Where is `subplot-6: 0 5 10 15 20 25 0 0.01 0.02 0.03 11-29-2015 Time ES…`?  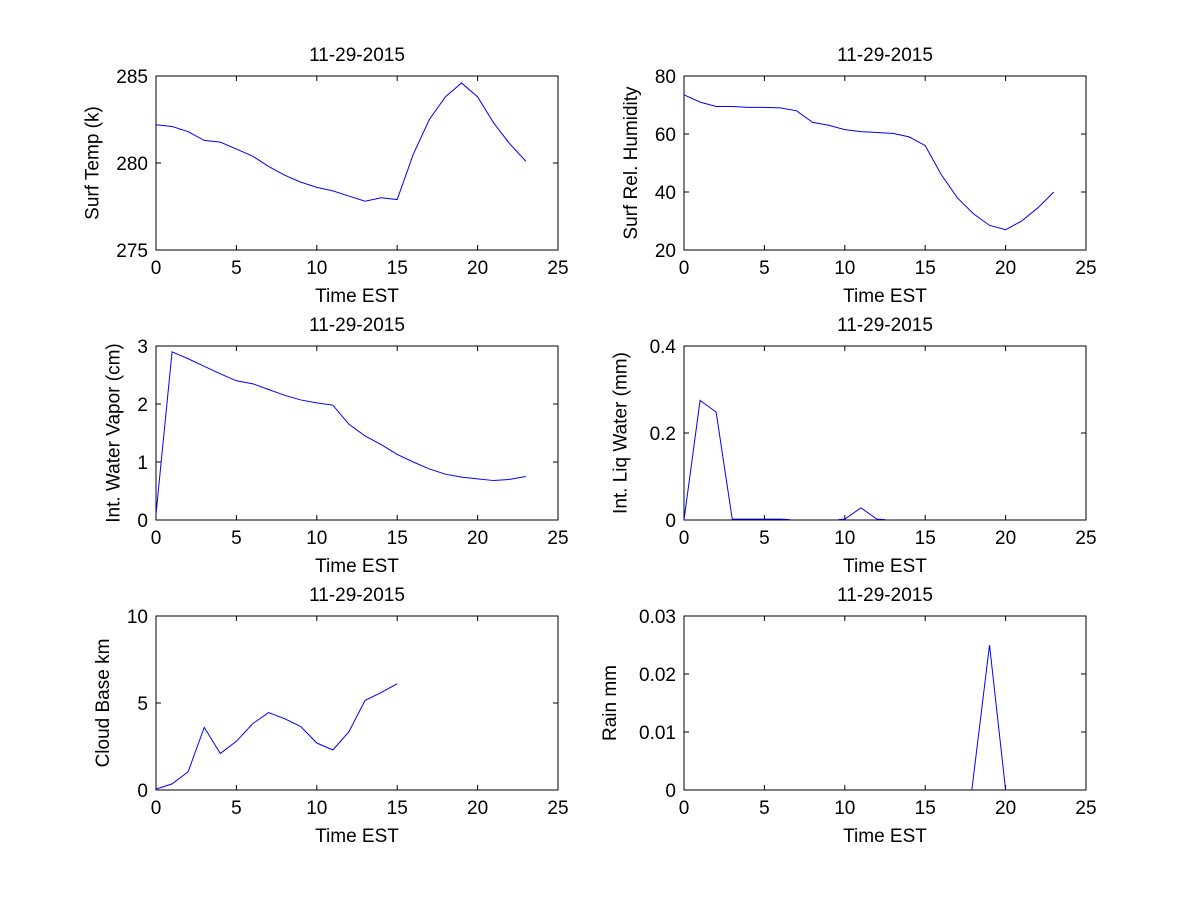
subplot-6: 0 5 10 15 20 25 0 0.01 0.02 0.03 11-29-2015 Time ES… is located at coordinates (848, 716).